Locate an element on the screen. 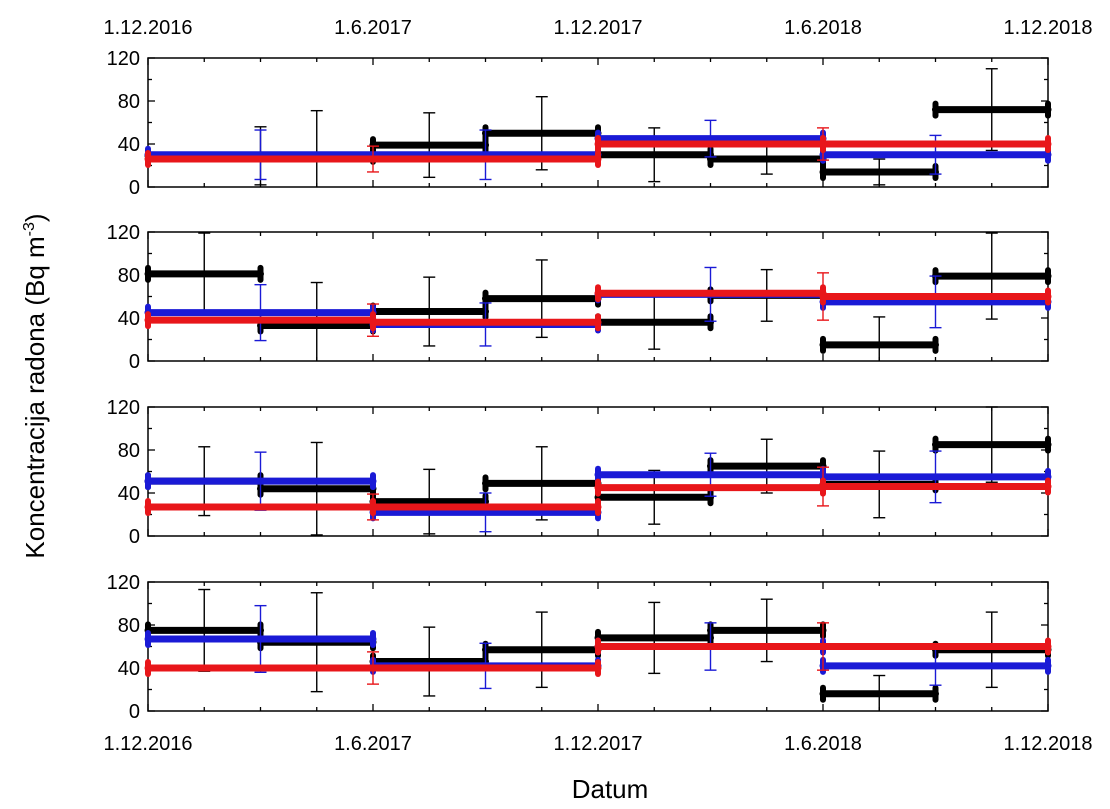 This screenshot has height=809, width=1110. x-tick-label-bottom: 1.6.2018 is located at coordinates (823, 744).